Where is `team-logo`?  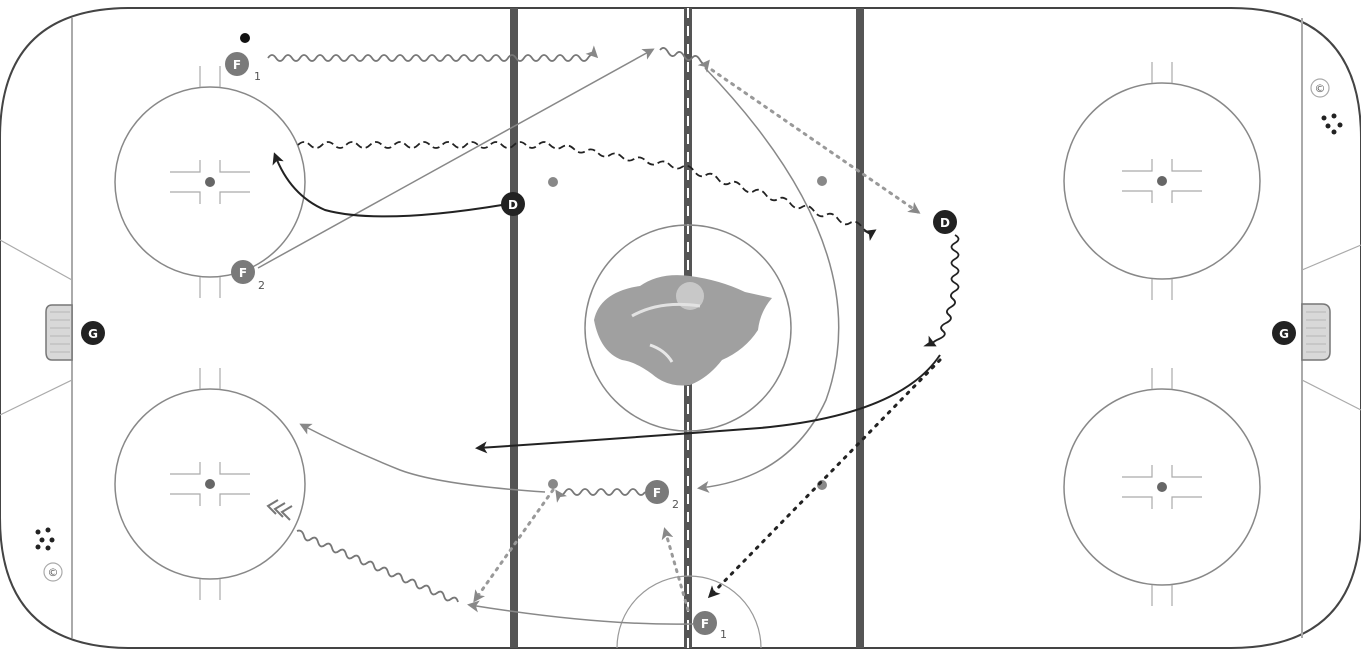
team-logo is located at coordinates (683, 330).